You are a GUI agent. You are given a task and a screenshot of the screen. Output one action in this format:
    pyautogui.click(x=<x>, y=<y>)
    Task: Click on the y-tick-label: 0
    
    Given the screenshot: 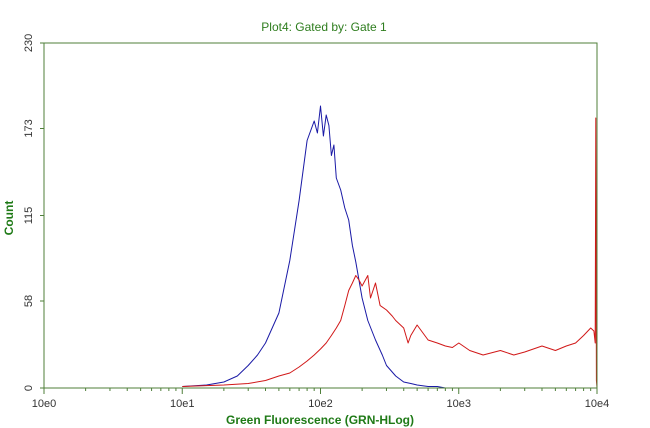 What is the action you would take?
    pyautogui.click(x=29, y=388)
    